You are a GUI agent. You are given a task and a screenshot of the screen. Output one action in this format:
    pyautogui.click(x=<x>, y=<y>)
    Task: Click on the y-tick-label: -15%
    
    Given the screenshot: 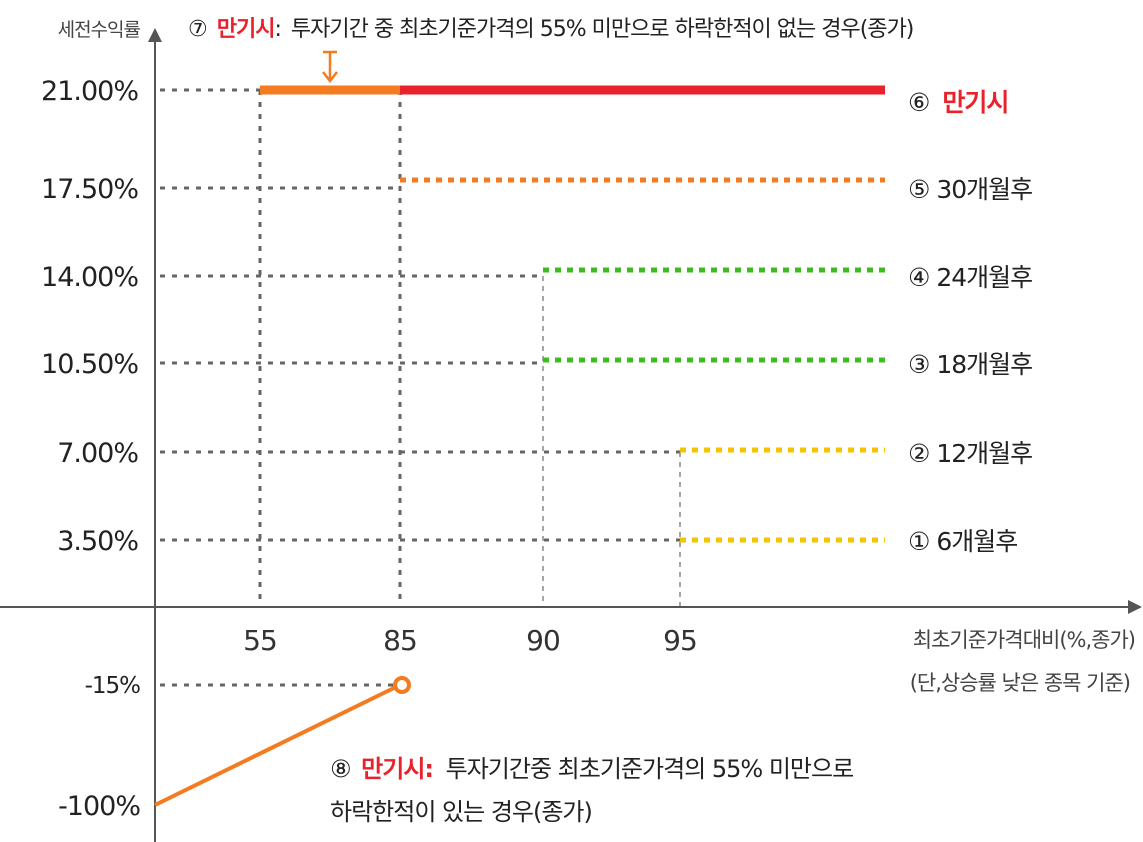 What is the action you would take?
    pyautogui.click(x=113, y=686)
    